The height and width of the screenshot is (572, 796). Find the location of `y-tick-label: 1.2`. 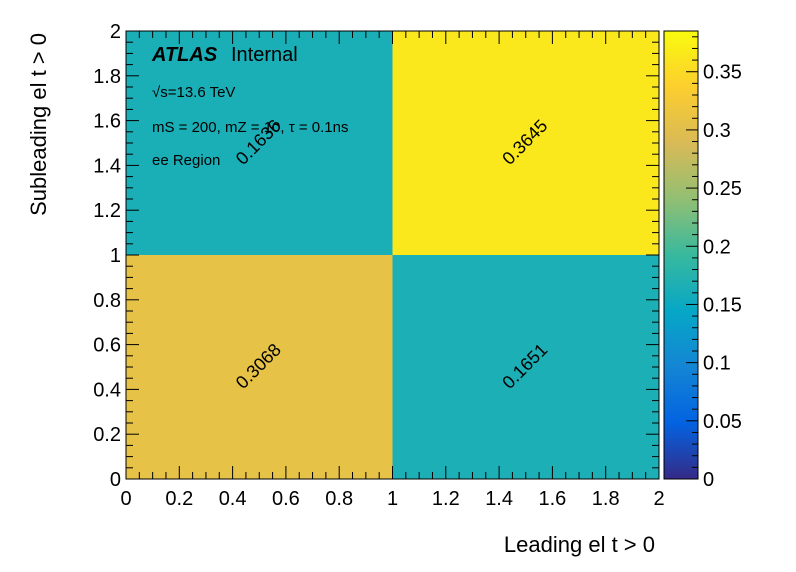

y-tick-label: 1.2 is located at coordinates (107, 211).